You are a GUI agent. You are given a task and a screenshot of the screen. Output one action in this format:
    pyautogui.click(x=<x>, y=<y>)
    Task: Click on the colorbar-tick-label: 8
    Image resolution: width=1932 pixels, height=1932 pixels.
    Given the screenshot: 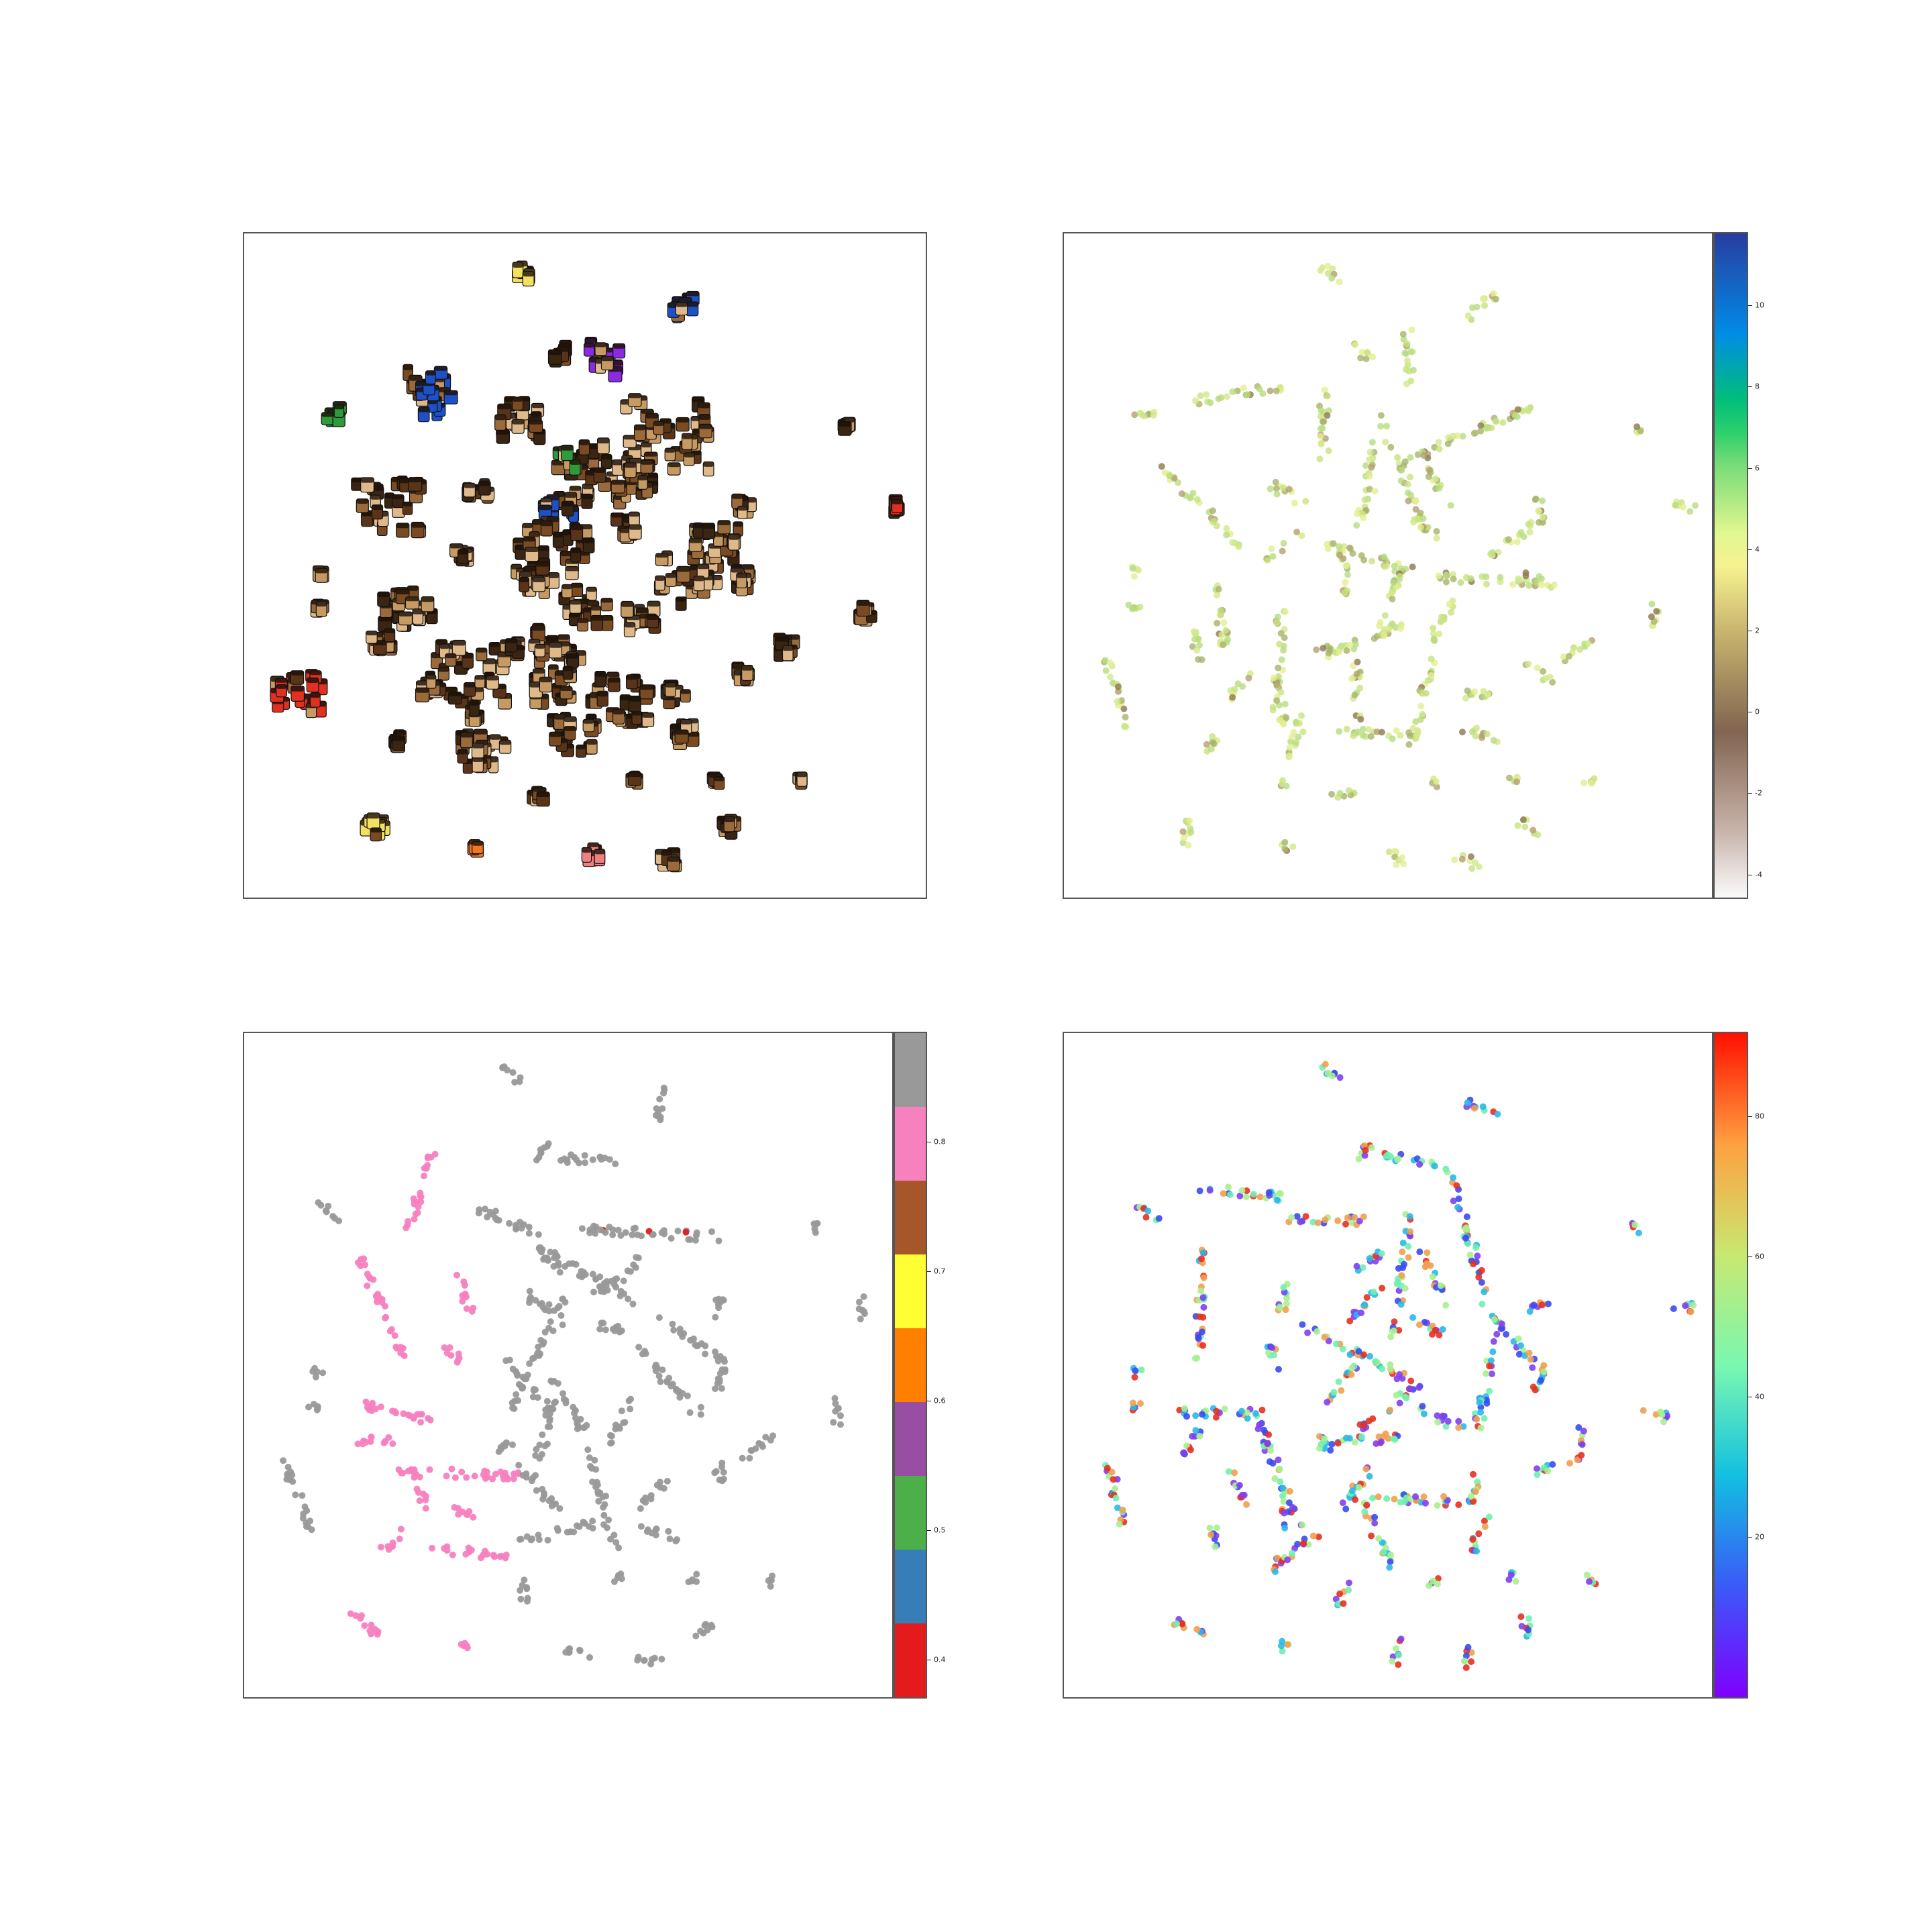 What is the action you would take?
    pyautogui.click(x=1757, y=386)
    